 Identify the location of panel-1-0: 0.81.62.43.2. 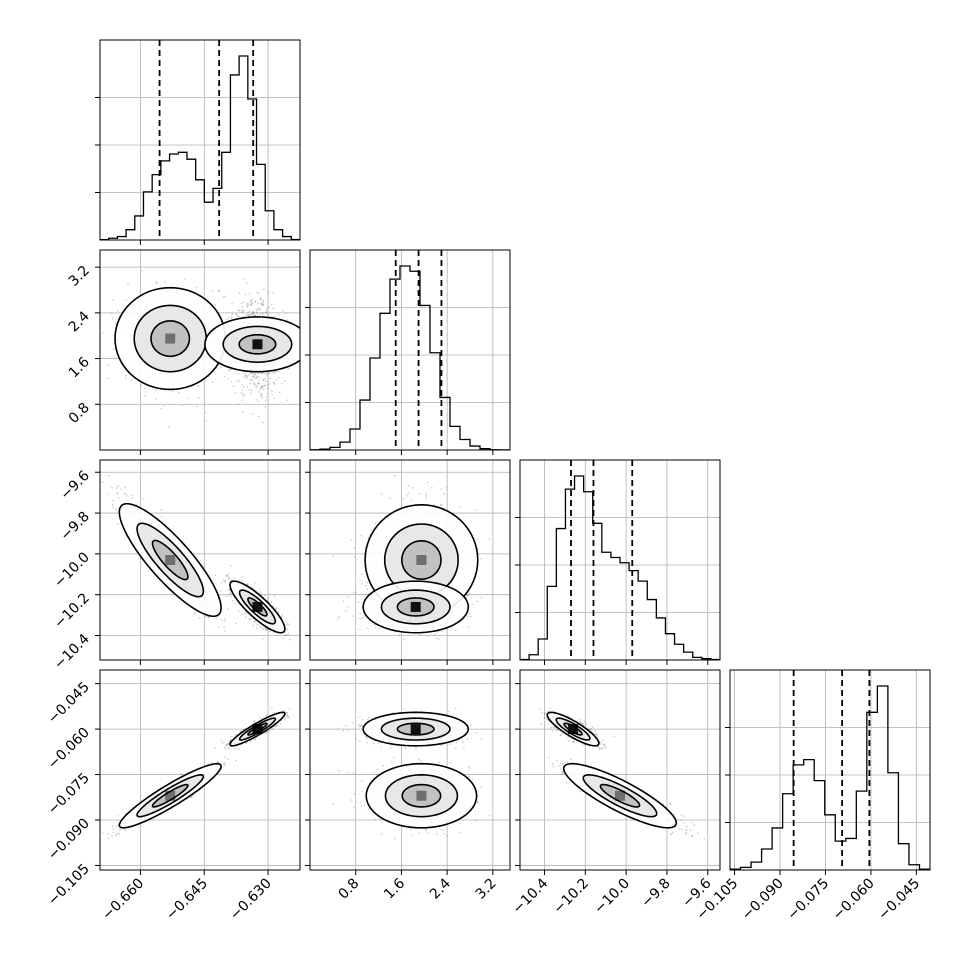
(183, 352).